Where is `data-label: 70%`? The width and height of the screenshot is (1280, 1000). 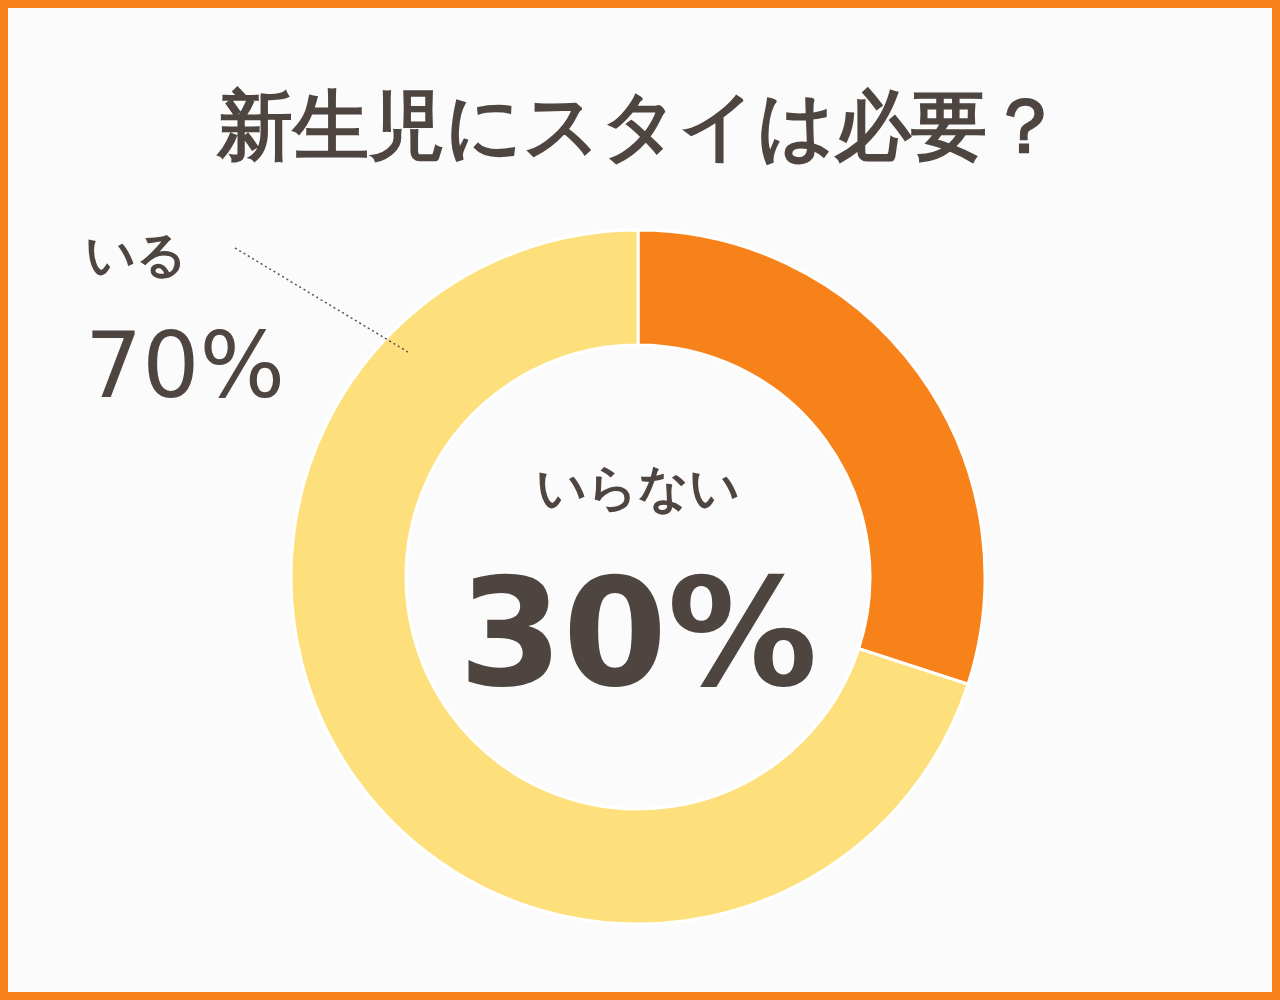 data-label: 70% is located at coordinates (185, 365).